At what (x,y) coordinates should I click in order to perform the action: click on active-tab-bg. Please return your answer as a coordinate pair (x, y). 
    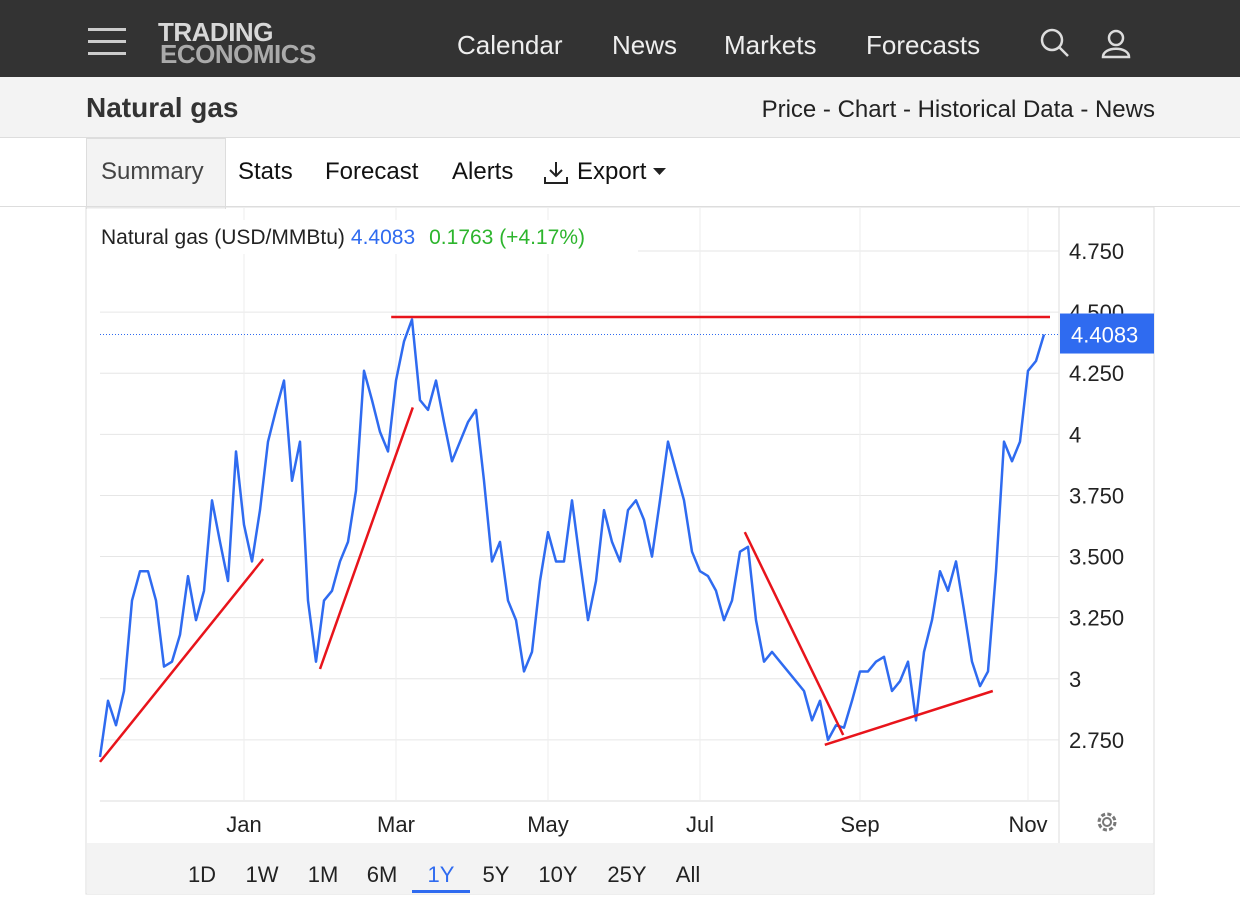
    Looking at the image, I should click on (156, 173).